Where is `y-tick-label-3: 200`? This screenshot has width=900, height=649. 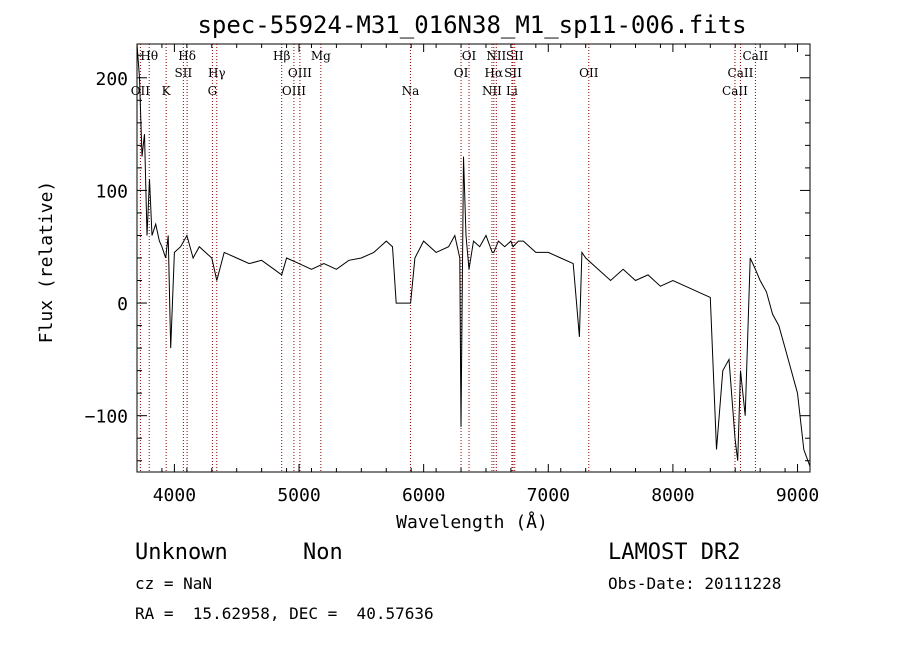
y-tick-label-3: 200 is located at coordinates (111, 79).